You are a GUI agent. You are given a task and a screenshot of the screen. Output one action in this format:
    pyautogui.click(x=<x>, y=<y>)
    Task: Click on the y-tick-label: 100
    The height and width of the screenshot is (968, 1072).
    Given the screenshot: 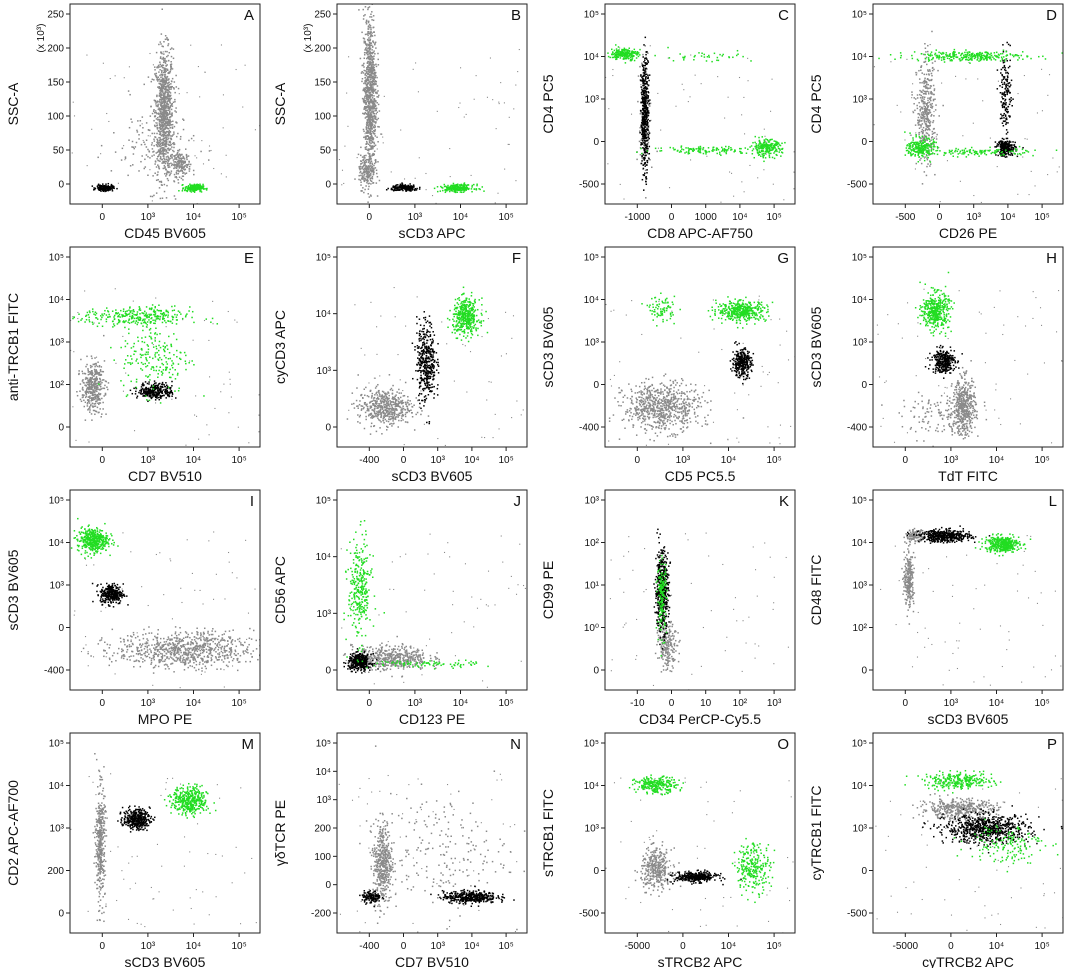 What is the action you would take?
    pyautogui.click(x=322, y=117)
    